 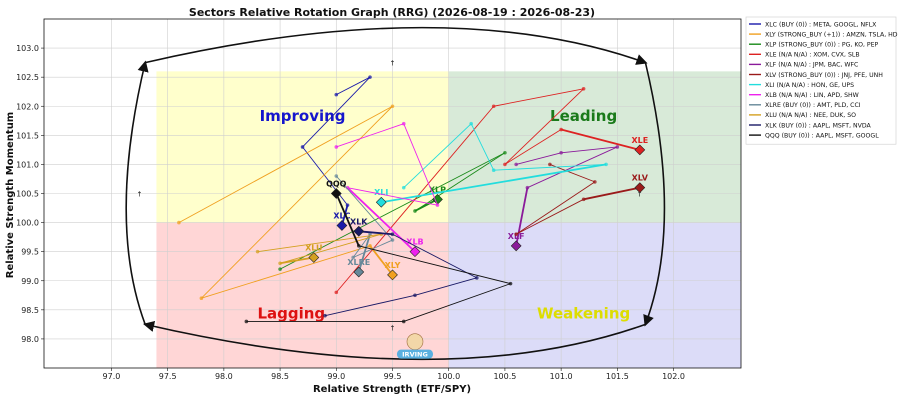 I want to click on y-tick-label: 98.0, so click(x=30, y=339).